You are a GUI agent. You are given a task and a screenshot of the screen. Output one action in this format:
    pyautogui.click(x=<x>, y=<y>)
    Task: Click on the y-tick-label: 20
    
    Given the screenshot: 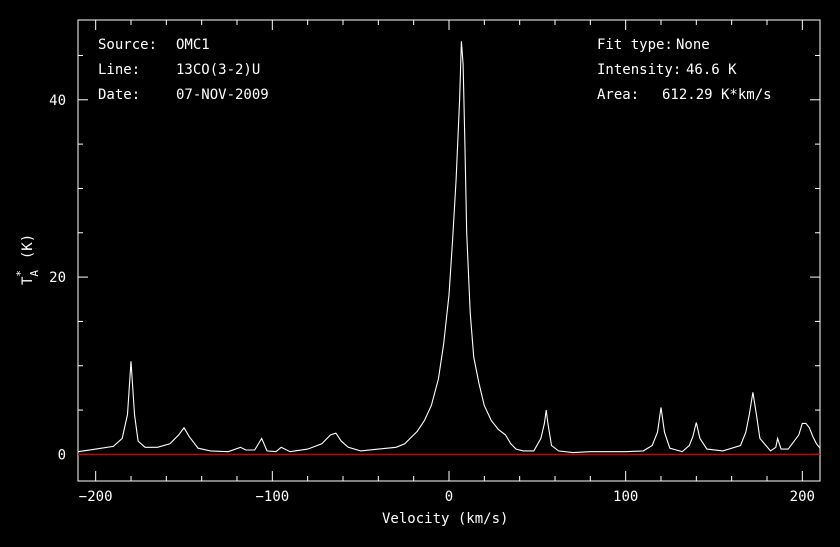 What is the action you would take?
    pyautogui.click(x=57, y=278)
    